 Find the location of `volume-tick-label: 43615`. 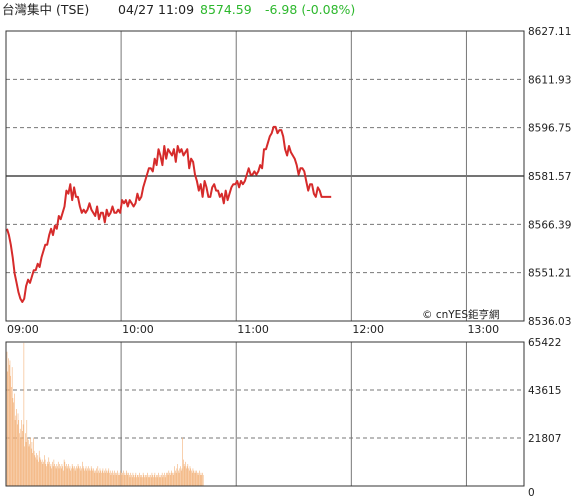

volume-tick-label: 43615 is located at coordinates (544, 391).